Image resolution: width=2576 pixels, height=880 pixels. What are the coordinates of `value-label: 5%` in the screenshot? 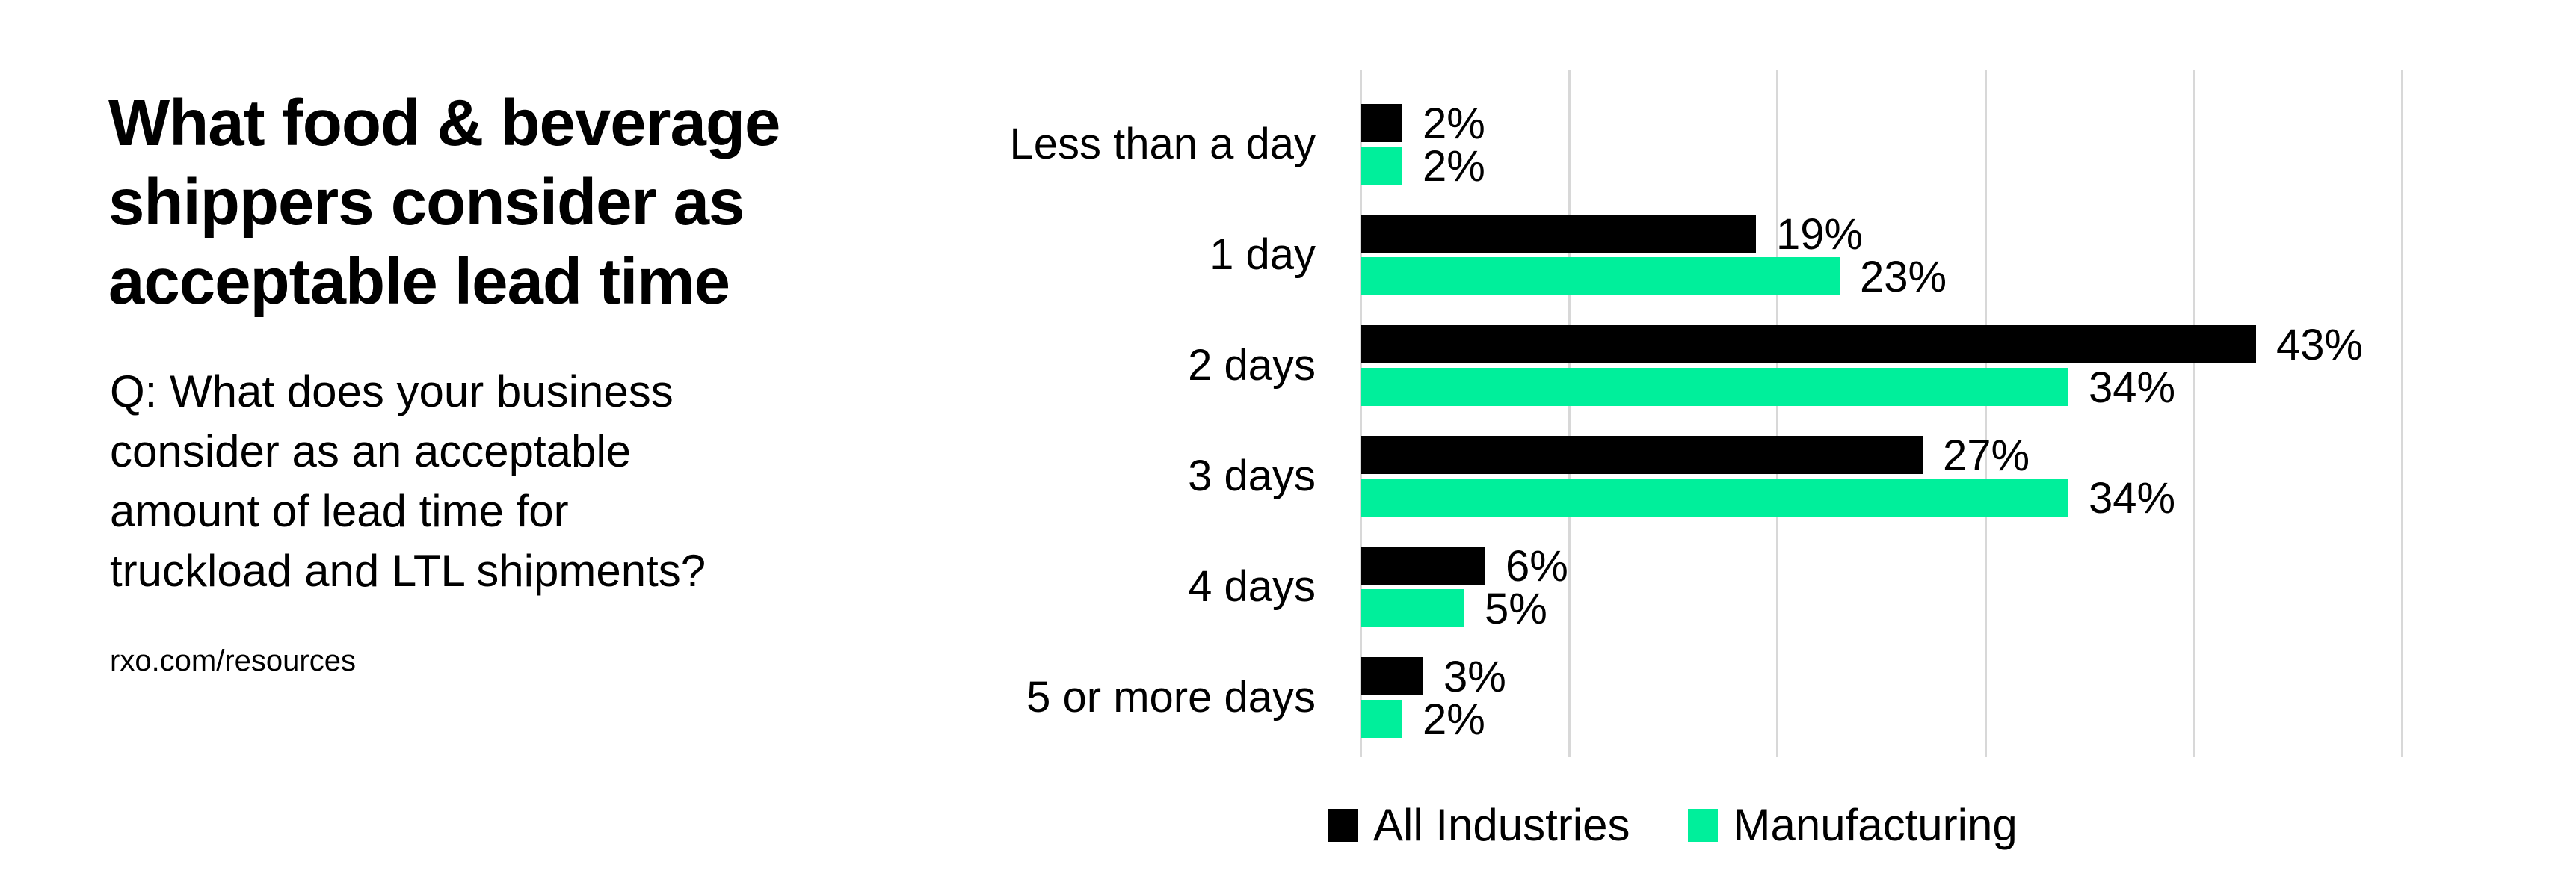 It's located at (1516, 609).